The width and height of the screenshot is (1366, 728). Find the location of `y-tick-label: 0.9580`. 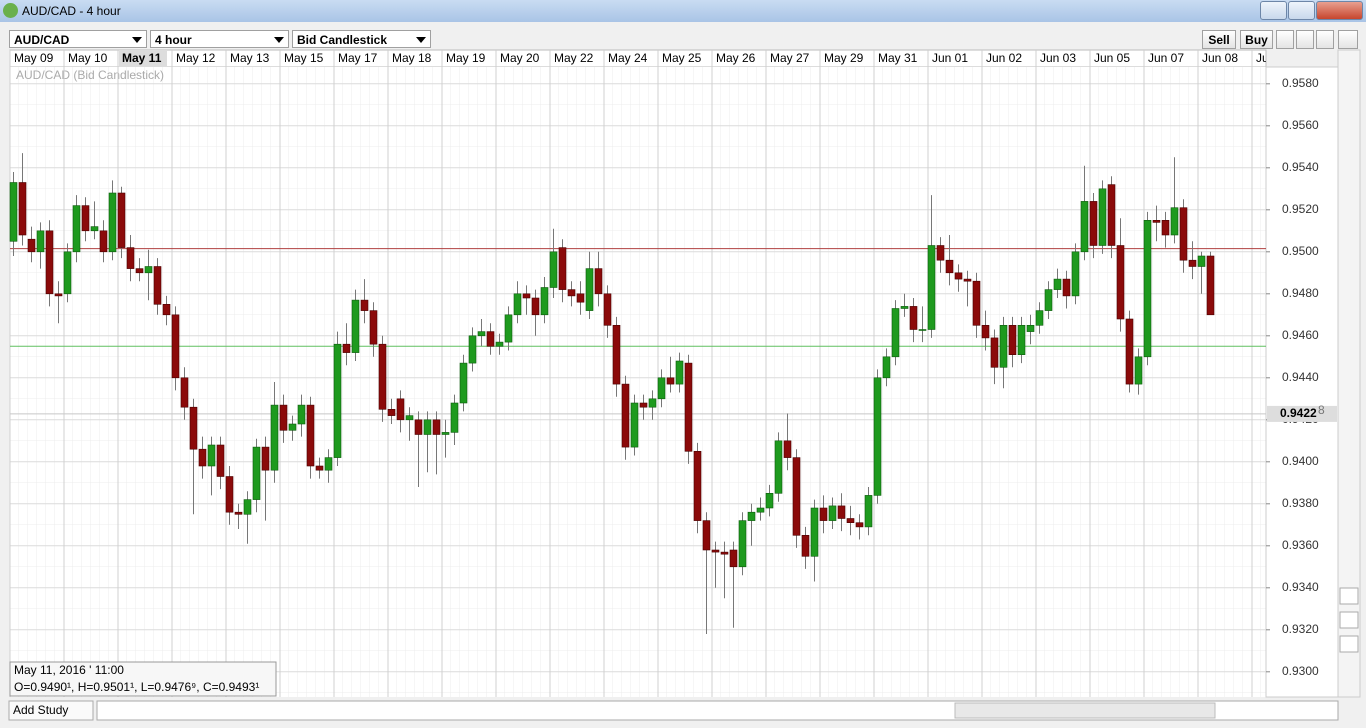

y-tick-label: 0.9580 is located at coordinates (1300, 83).